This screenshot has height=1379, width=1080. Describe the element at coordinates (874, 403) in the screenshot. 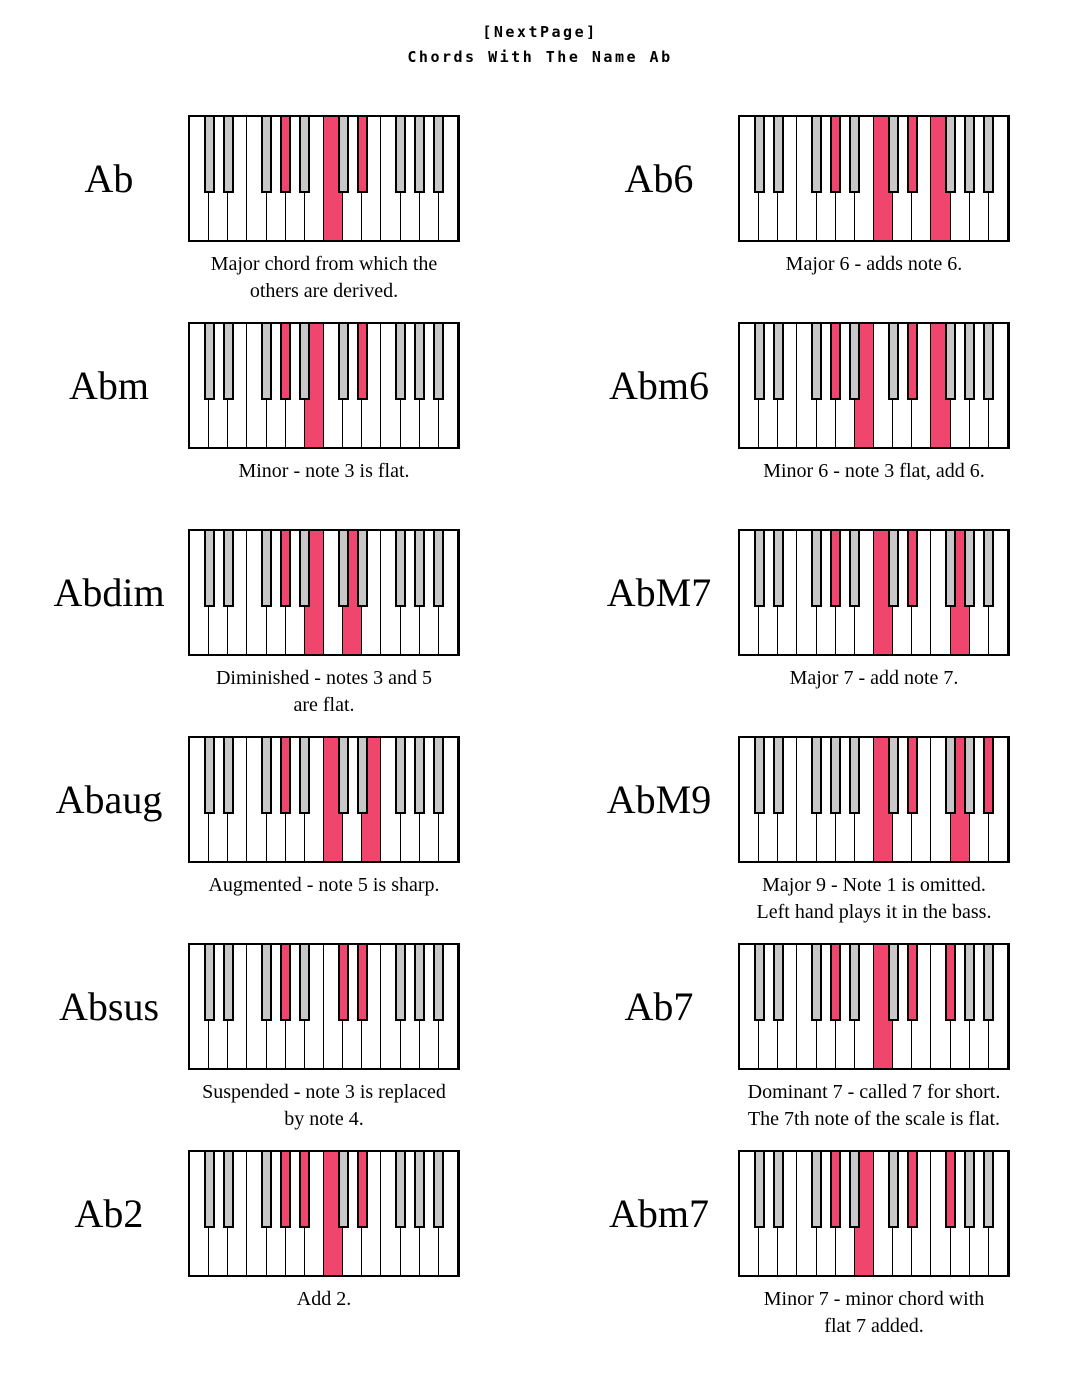

I see `chord-diagram: Minor 6 - note 3 flat, add 6.` at that location.